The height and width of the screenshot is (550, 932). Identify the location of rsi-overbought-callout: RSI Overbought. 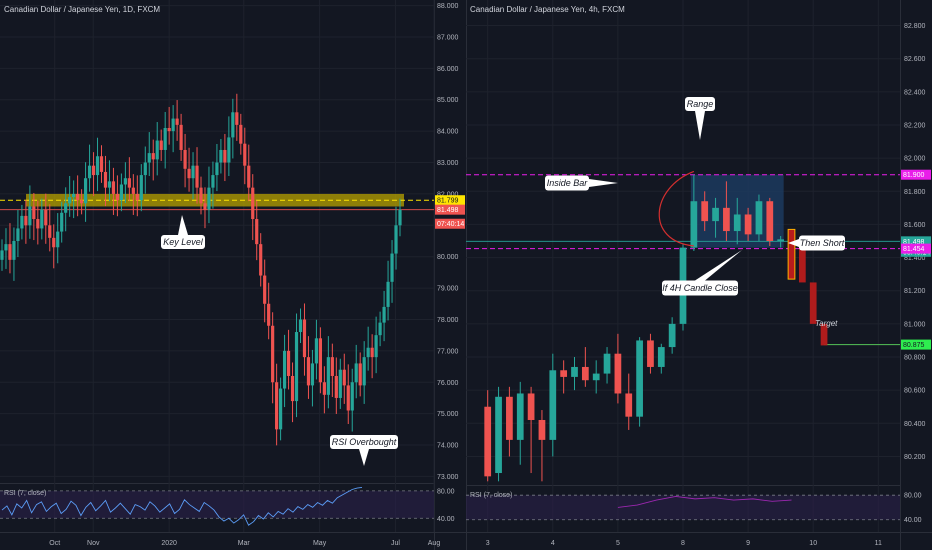
(364, 450).